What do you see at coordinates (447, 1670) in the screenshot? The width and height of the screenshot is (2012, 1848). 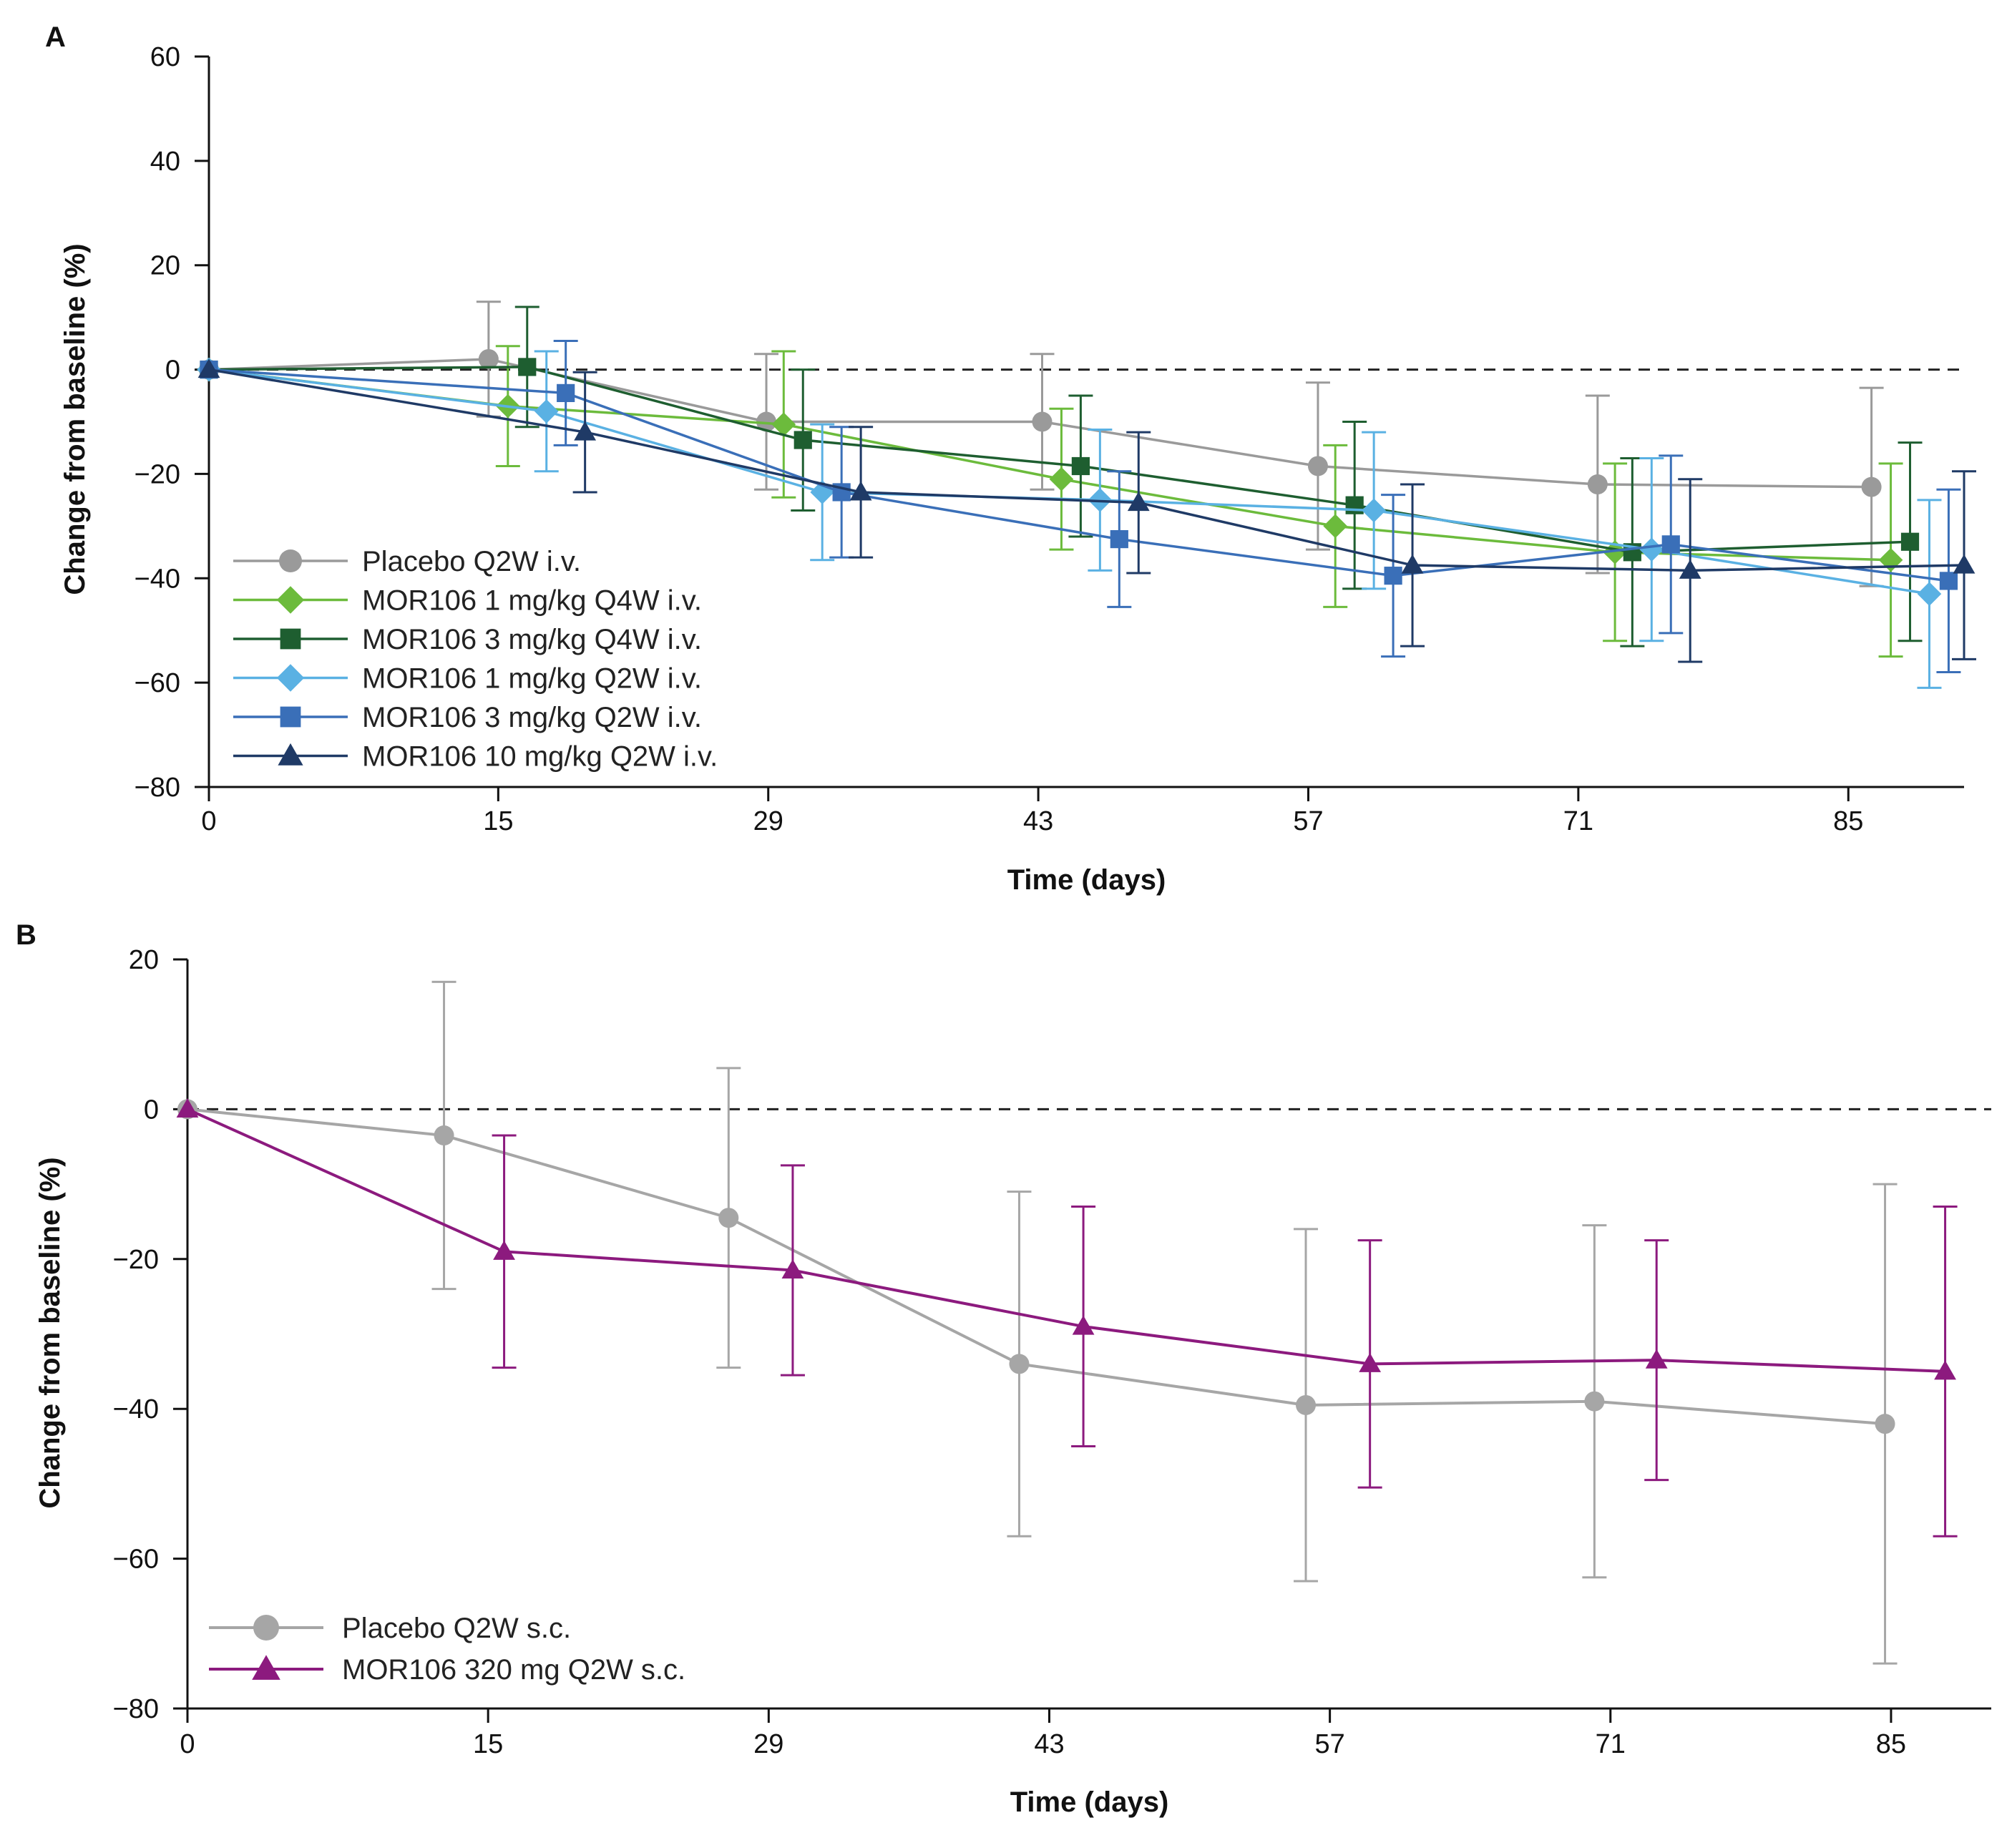 I see `panel-b-legend-item: MOR106 320 mg Q2W s.c.` at bounding box center [447, 1670].